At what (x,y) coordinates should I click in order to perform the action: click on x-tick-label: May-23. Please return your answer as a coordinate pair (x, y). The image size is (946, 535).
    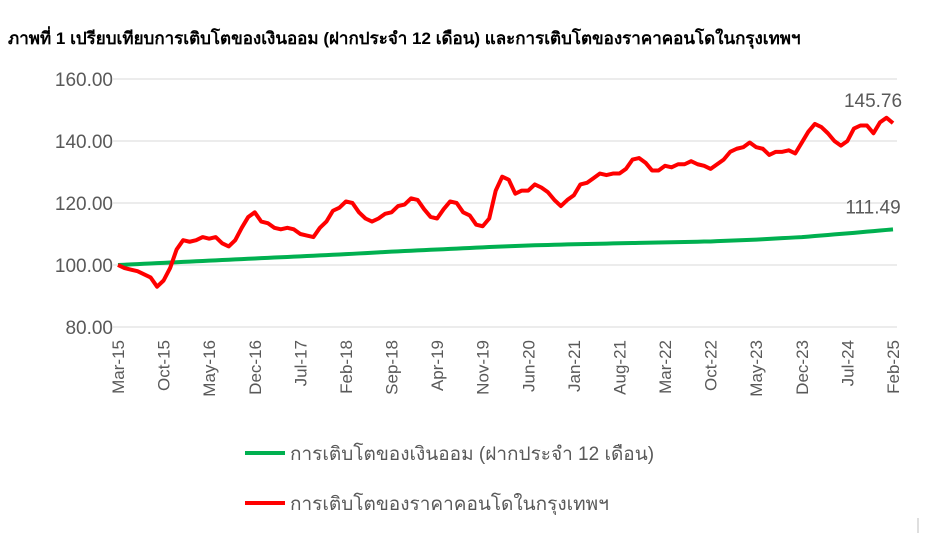
    Looking at the image, I should click on (756, 368).